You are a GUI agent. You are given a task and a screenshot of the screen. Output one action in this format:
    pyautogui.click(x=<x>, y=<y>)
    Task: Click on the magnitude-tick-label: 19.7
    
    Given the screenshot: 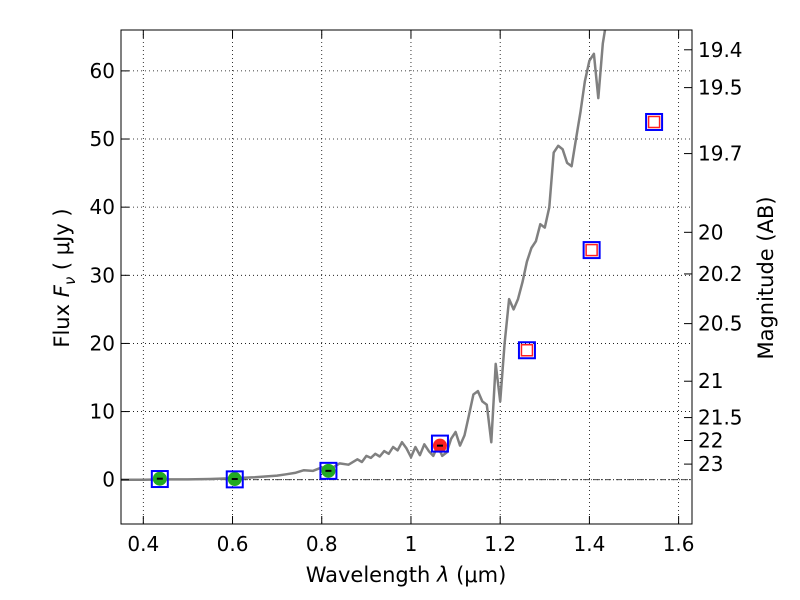 What is the action you would take?
    pyautogui.click(x=720, y=154)
    